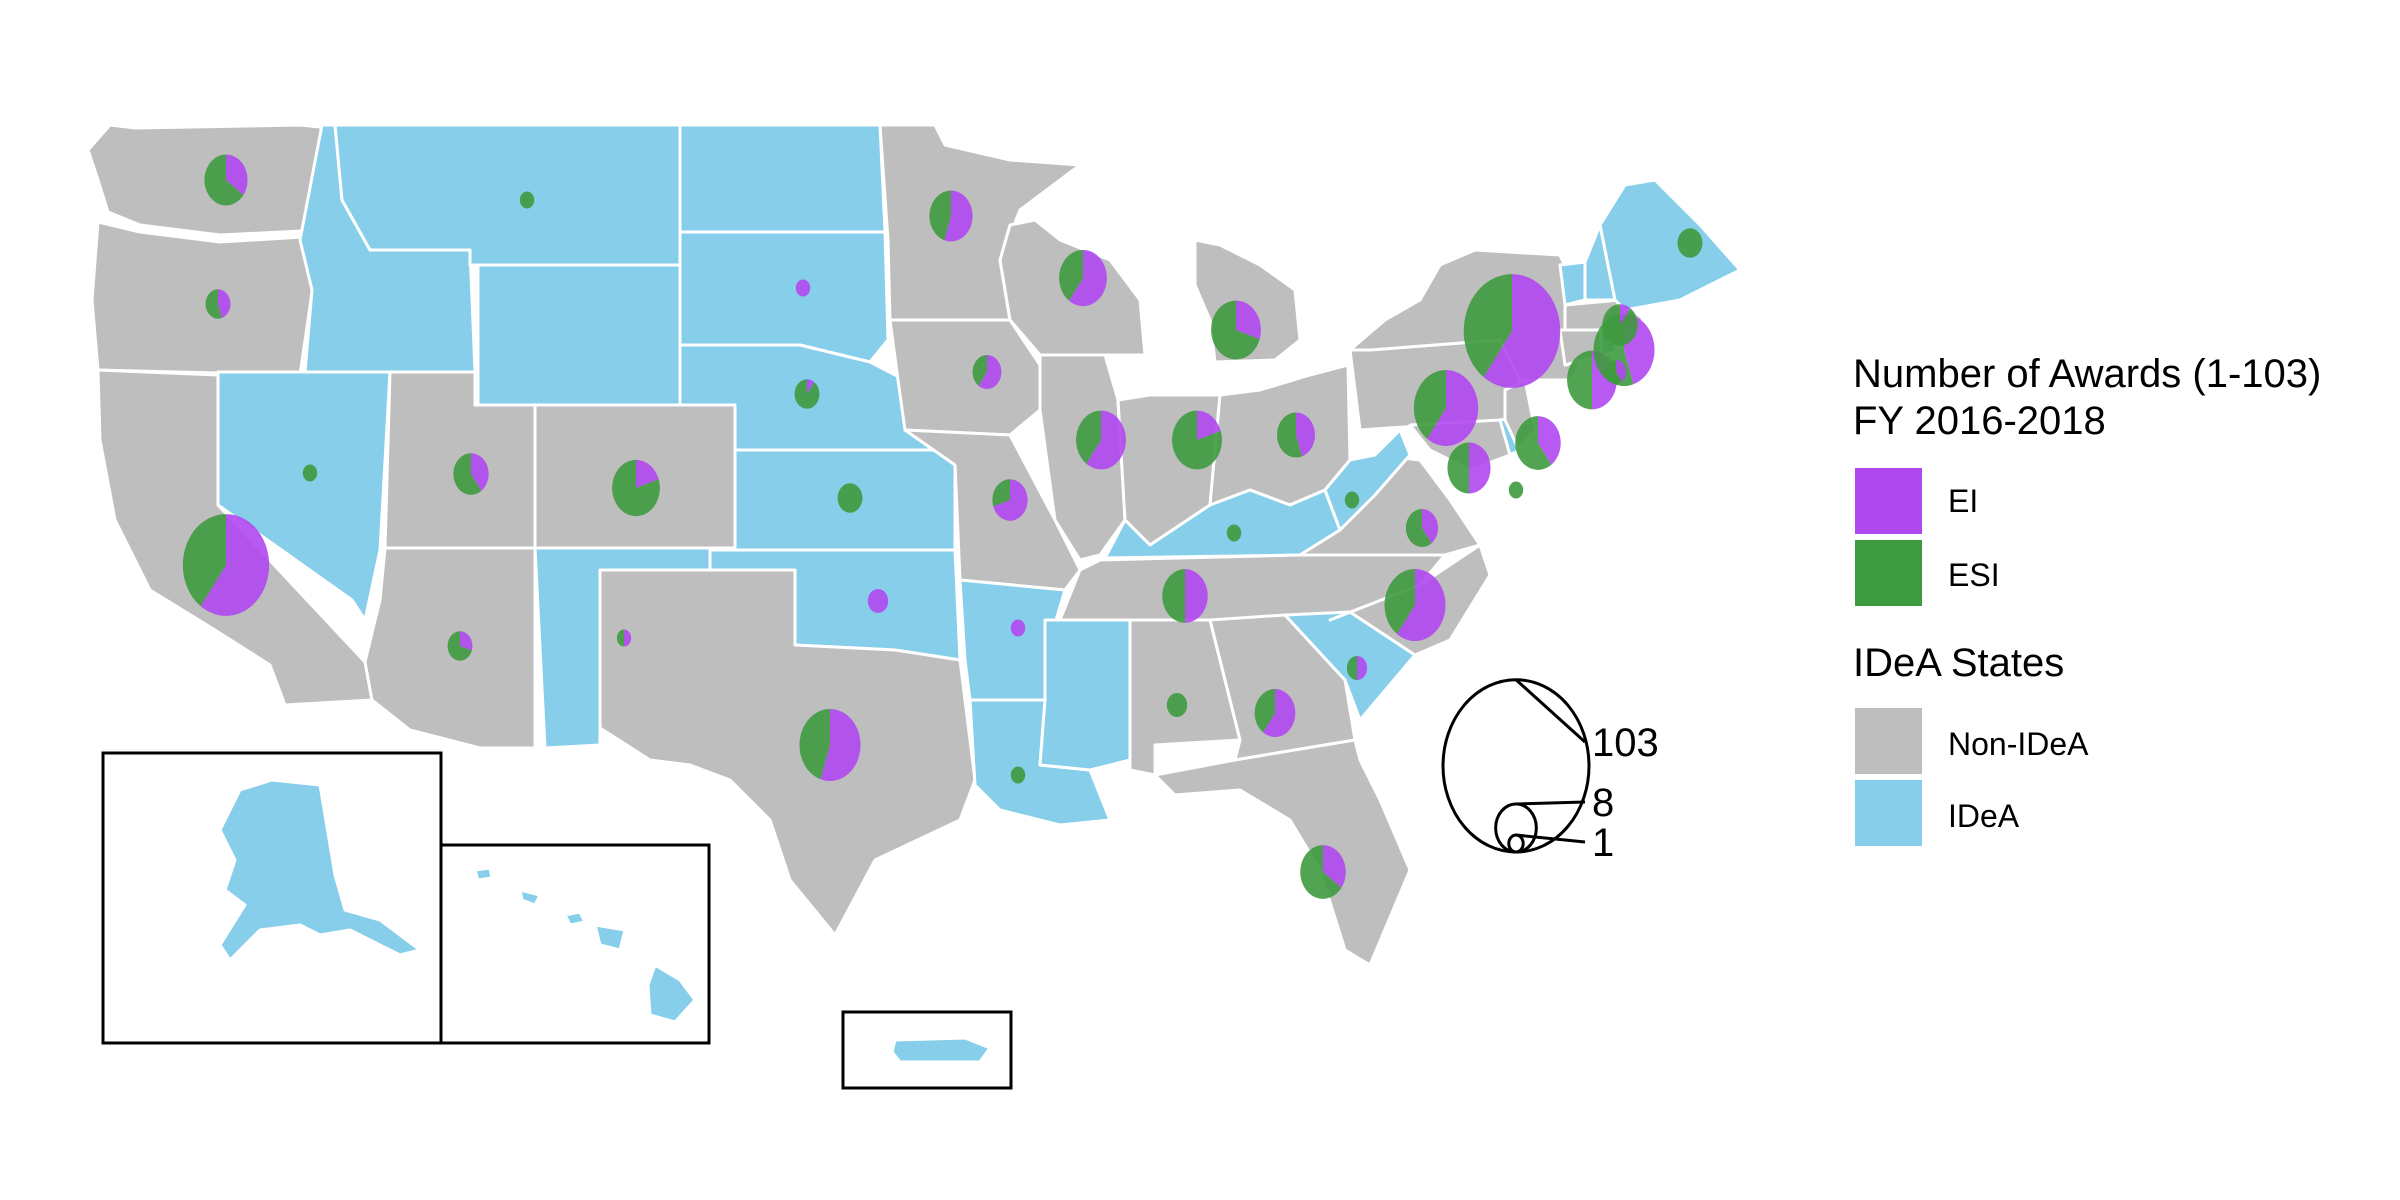 The height and width of the screenshot is (1200, 2400). I want to click on idea-legend-title: IDeA States, so click(1958, 663).